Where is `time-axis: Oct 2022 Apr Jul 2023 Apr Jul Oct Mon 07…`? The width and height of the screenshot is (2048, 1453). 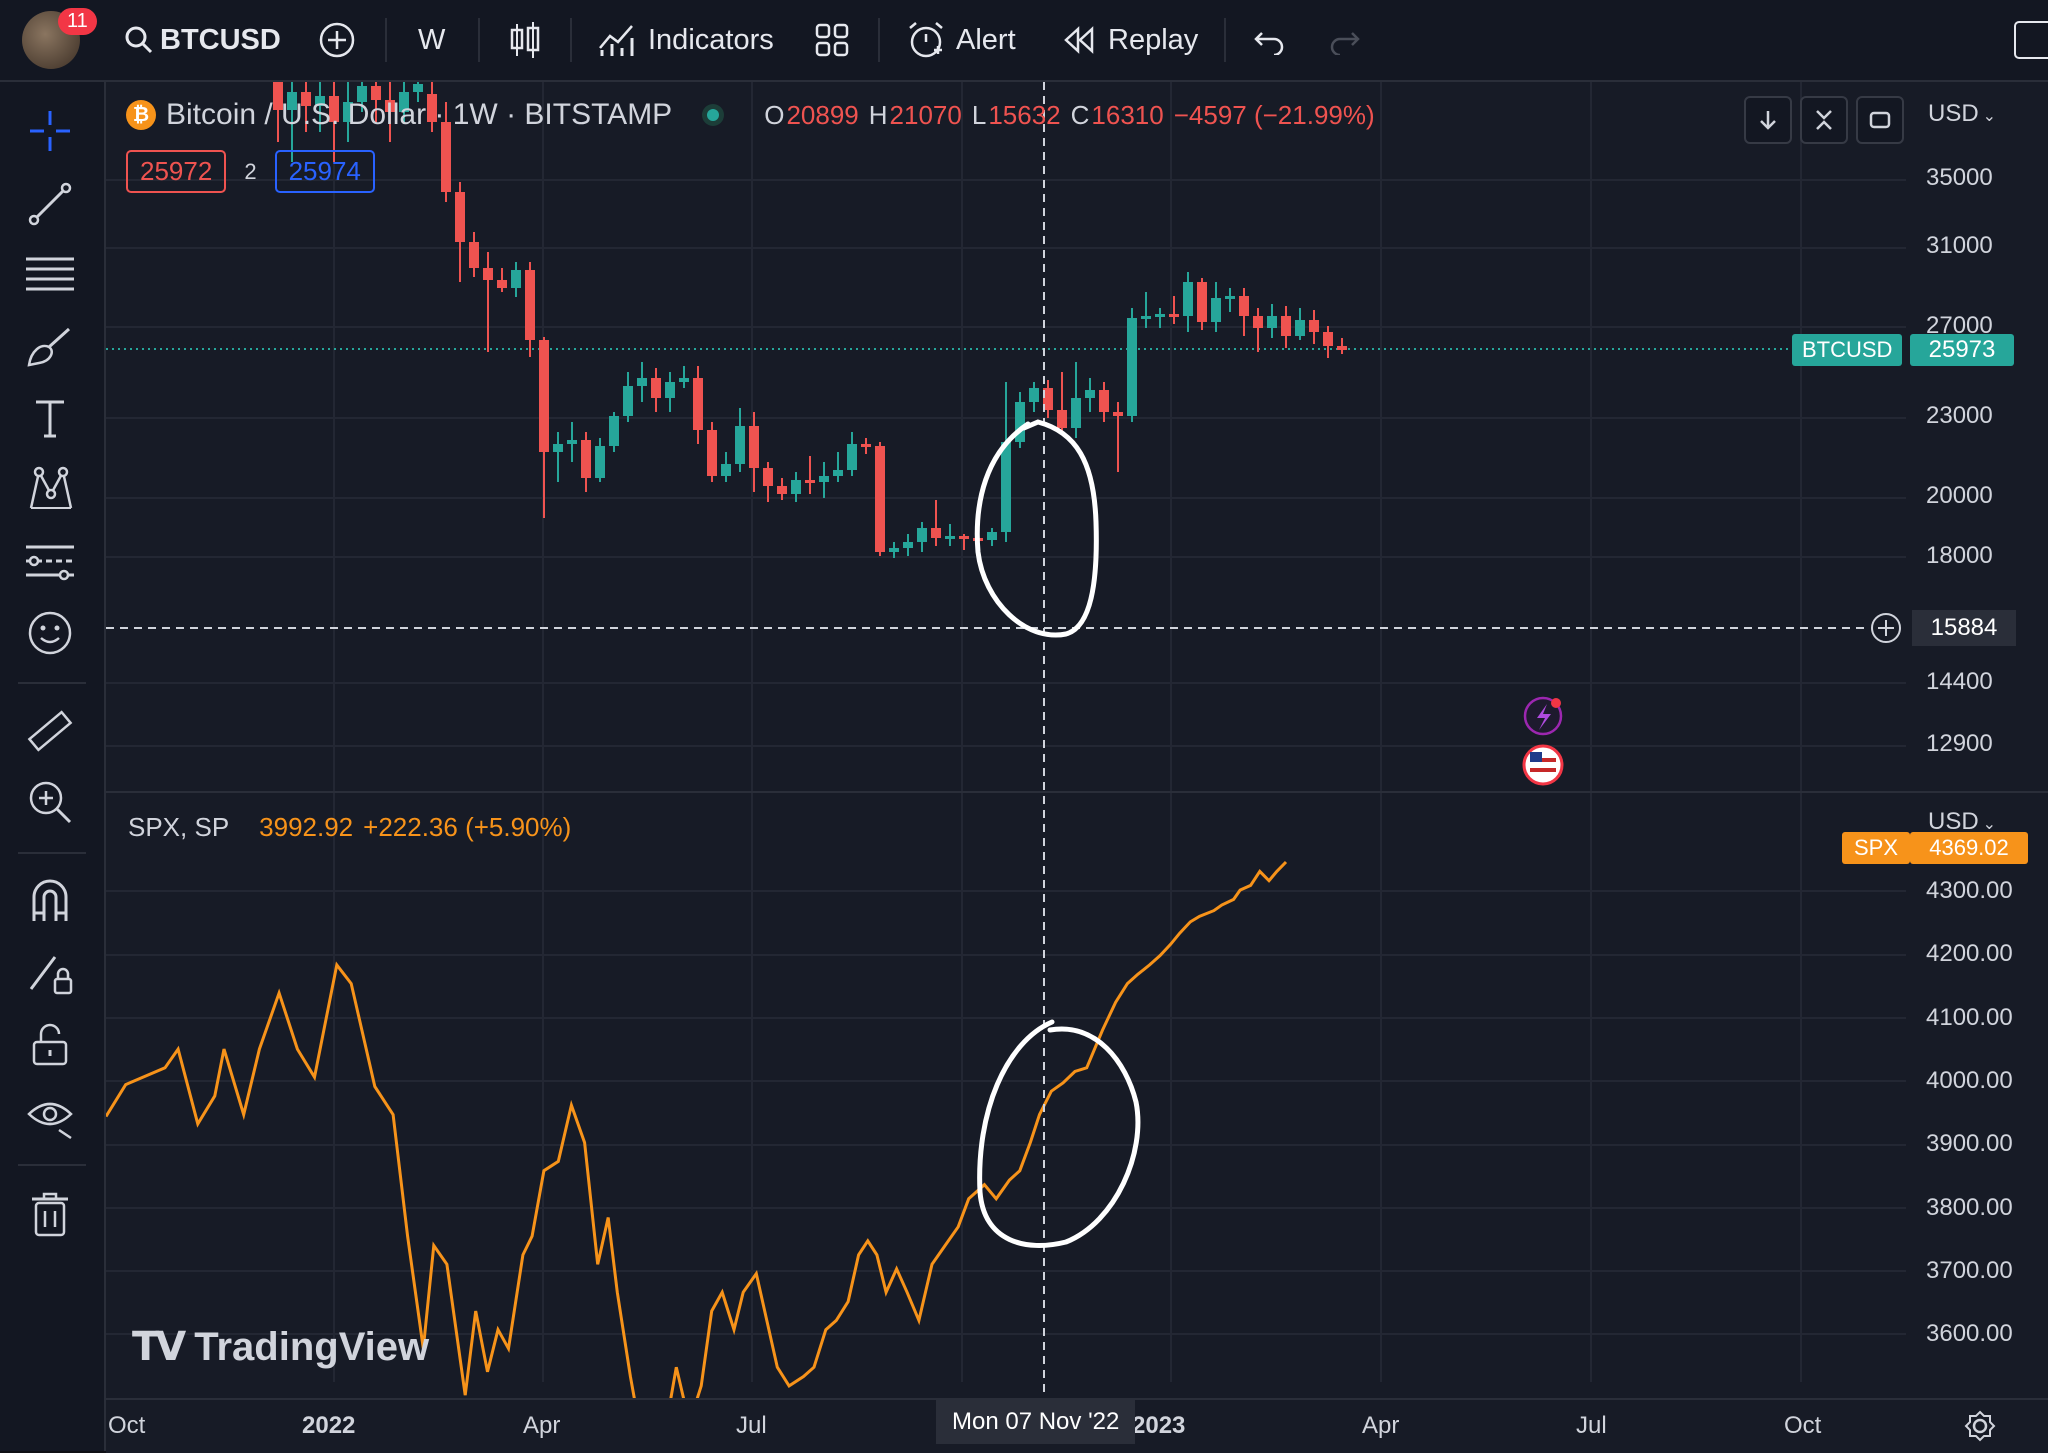 time-axis: Oct 2022 Apr Jul 2023 Apr Jul Oct Mon 07… is located at coordinates (1077, 1425).